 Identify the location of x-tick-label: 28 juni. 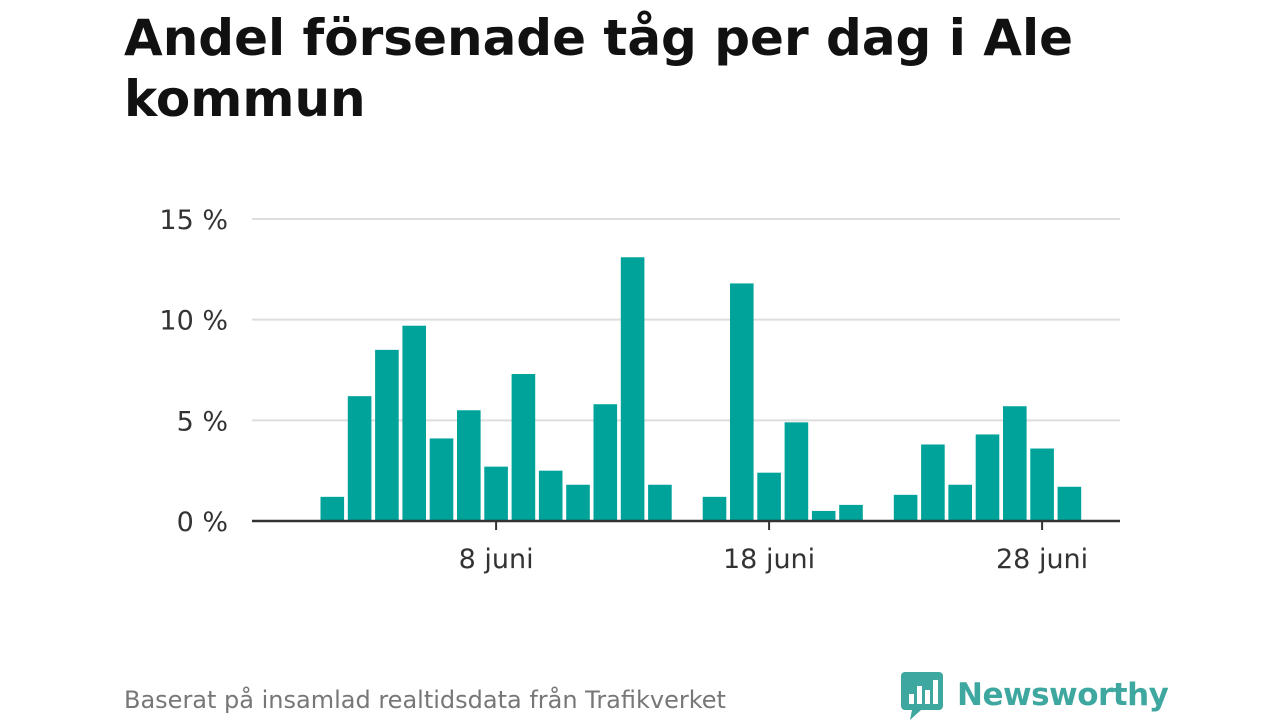
(1042, 559).